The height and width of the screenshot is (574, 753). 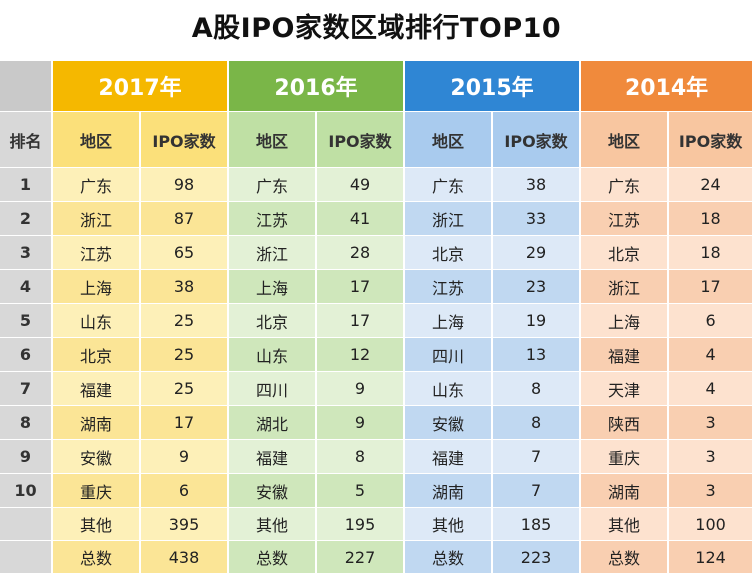 What do you see at coordinates (361, 354) in the screenshot?
I see `ipo-count-cell: 12` at bounding box center [361, 354].